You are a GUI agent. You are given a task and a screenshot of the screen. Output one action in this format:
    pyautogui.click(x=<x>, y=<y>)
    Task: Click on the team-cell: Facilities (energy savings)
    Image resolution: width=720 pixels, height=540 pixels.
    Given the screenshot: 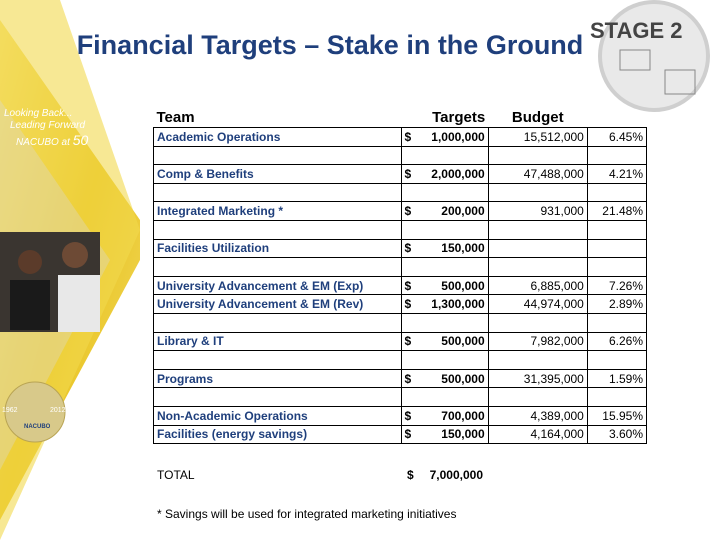 What is the action you would take?
    pyautogui.click(x=277, y=434)
    